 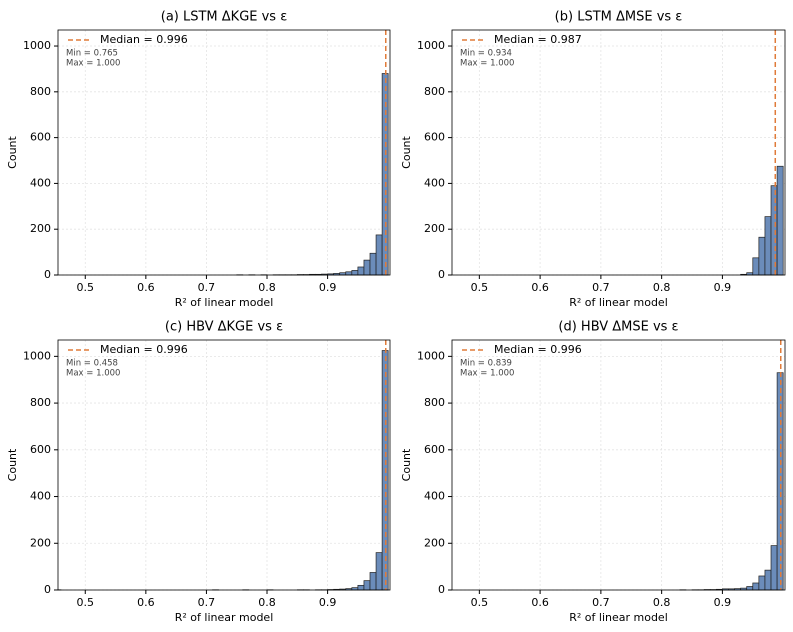 I want to click on stat-text: Min = 0.458, so click(x=92, y=364).